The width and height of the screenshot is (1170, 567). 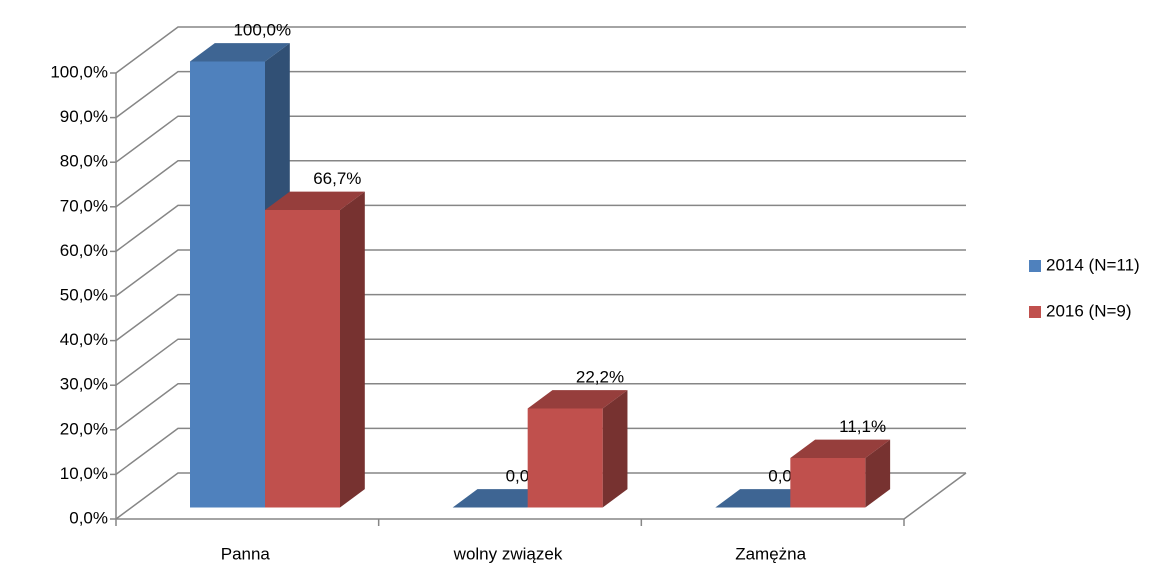 What do you see at coordinates (84, 473) in the screenshot?
I see `y-tick-label: 10,0%` at bounding box center [84, 473].